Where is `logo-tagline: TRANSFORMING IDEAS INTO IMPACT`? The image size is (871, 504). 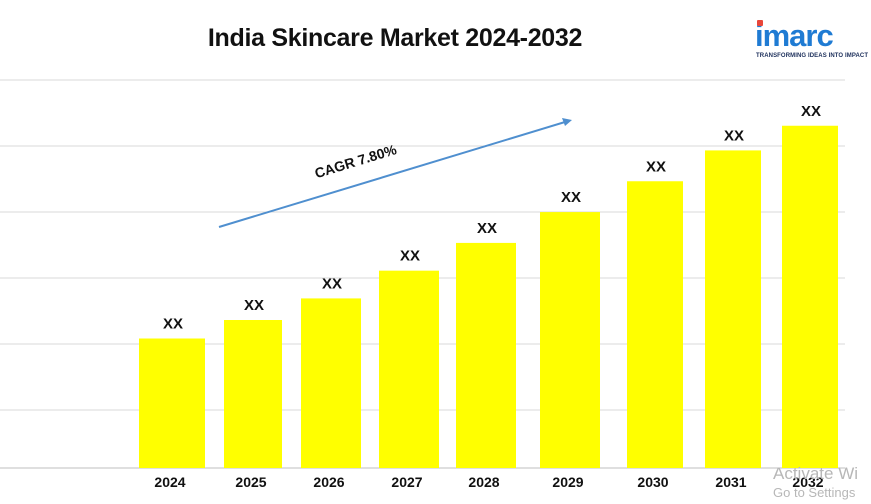 logo-tagline: TRANSFORMING IDEAS INTO IMPACT is located at coordinates (812, 56).